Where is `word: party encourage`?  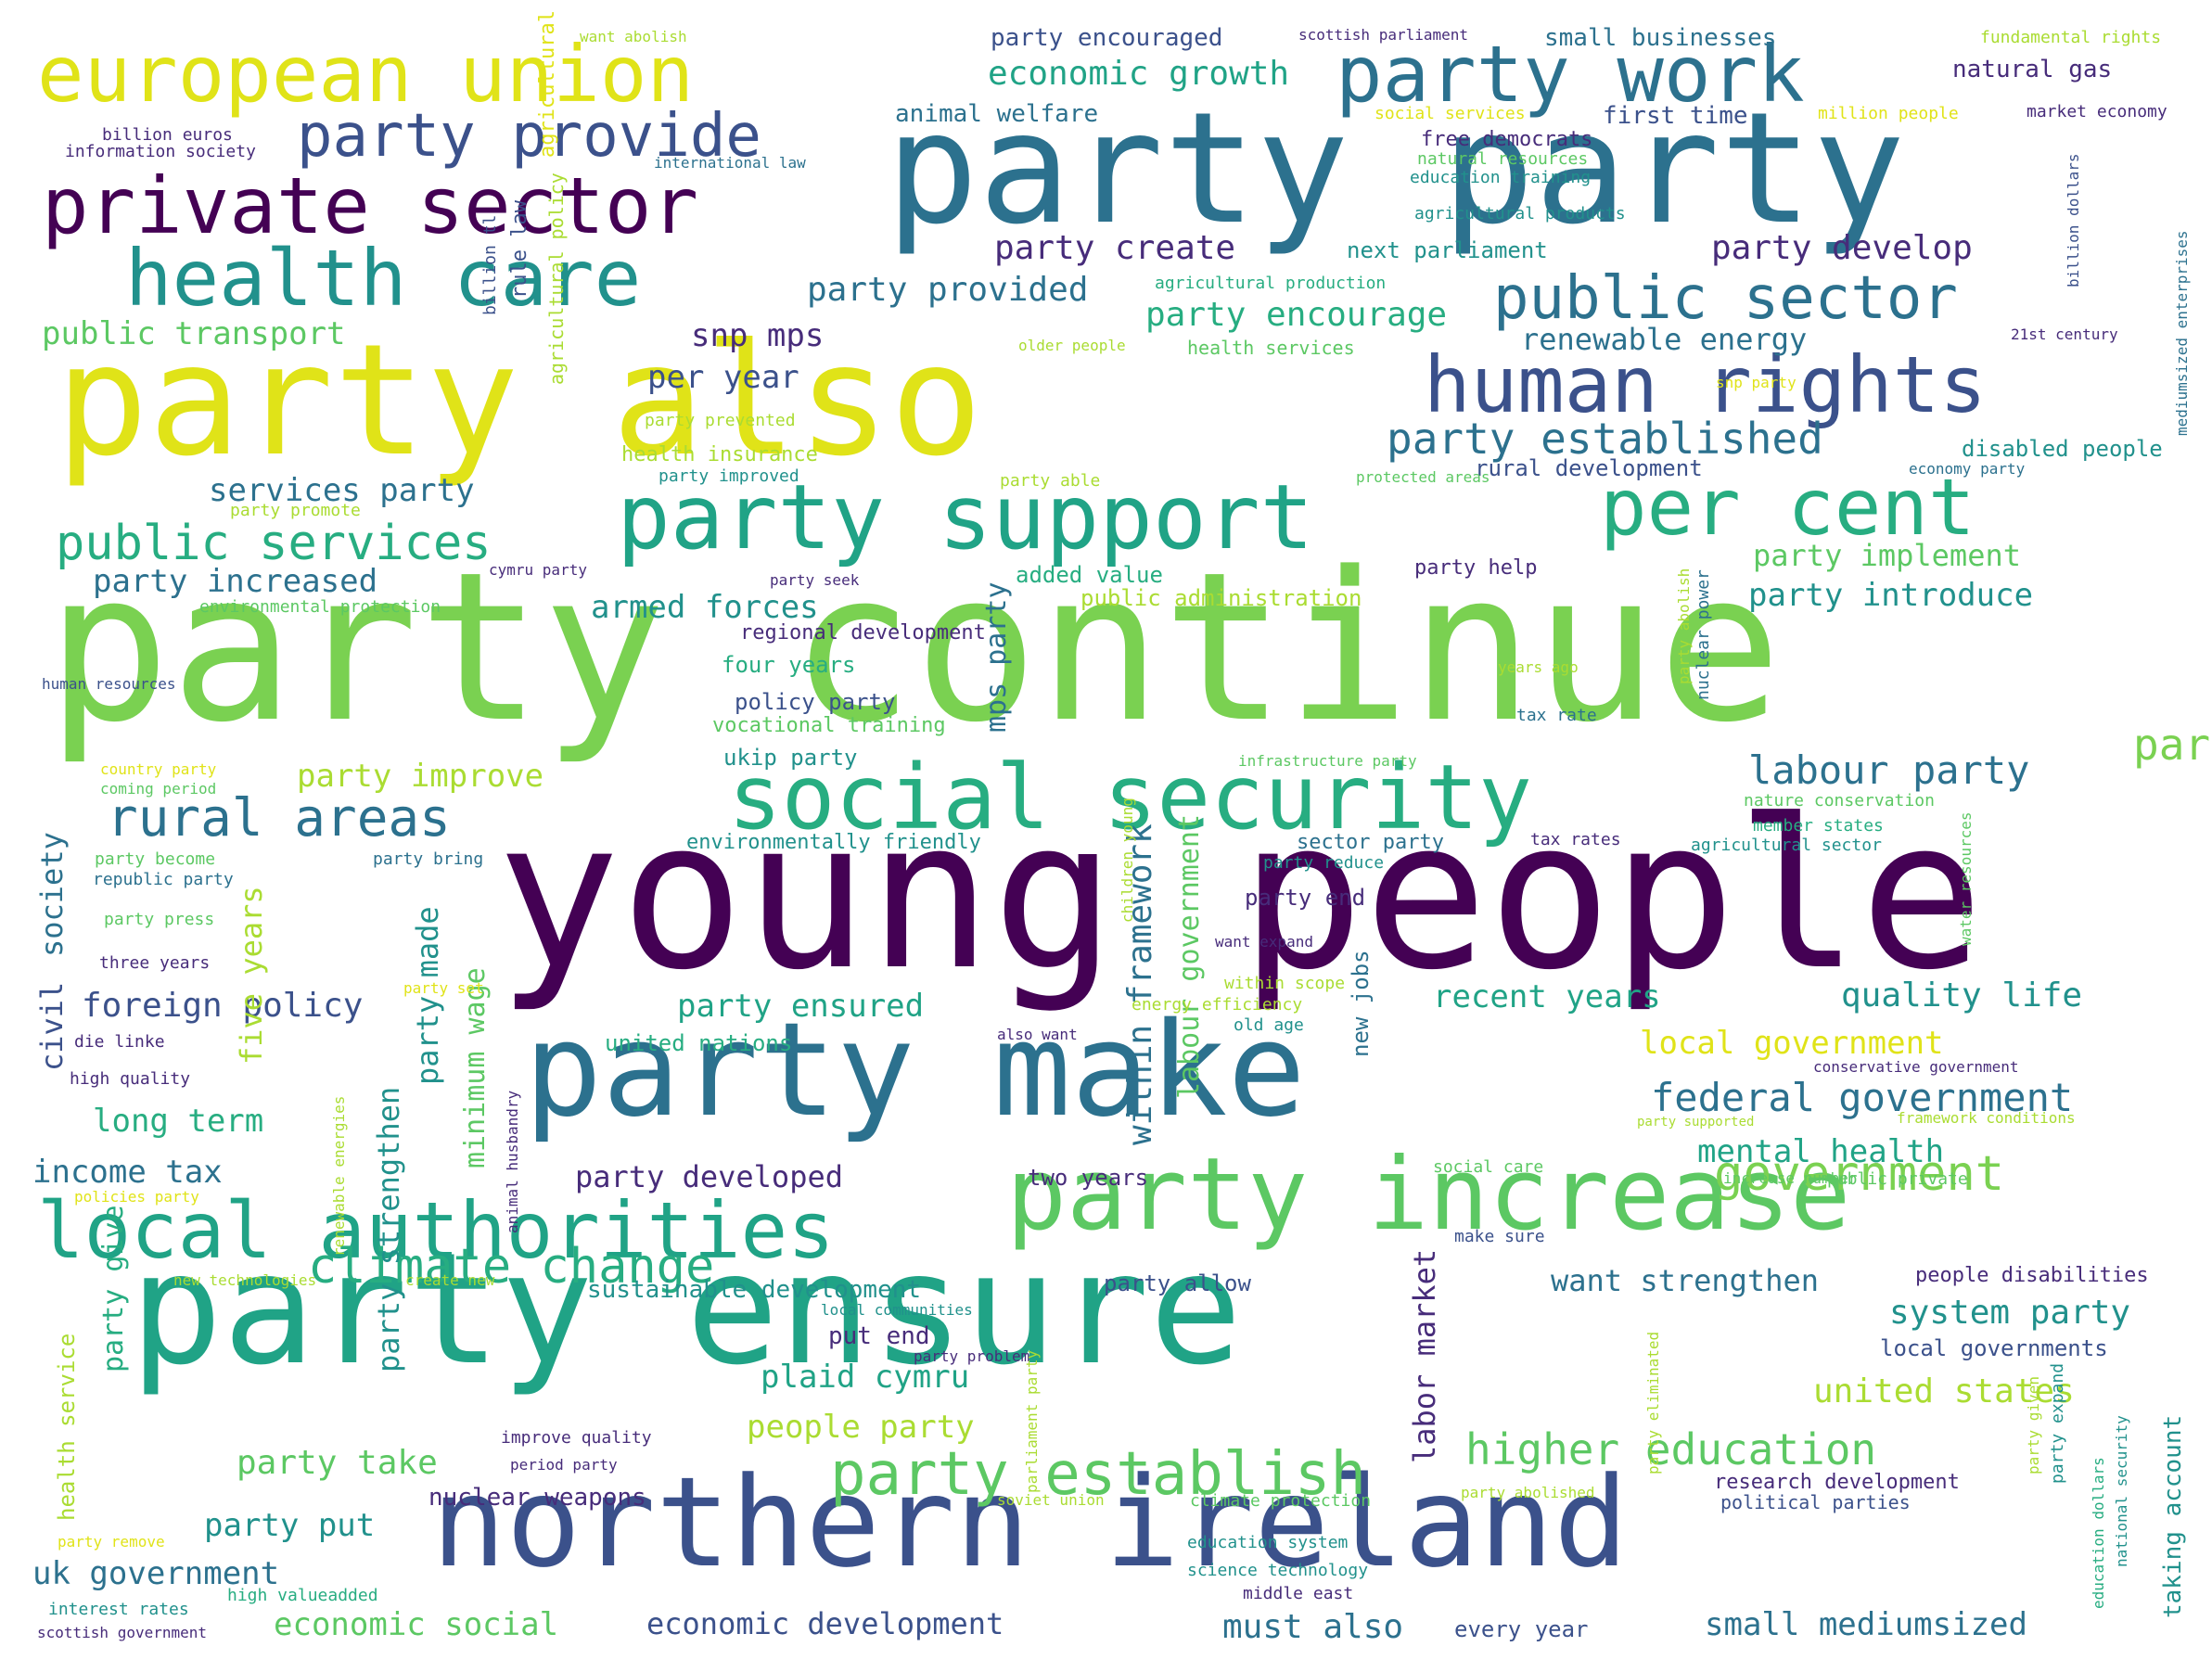
word: party encourage is located at coordinates (1297, 315).